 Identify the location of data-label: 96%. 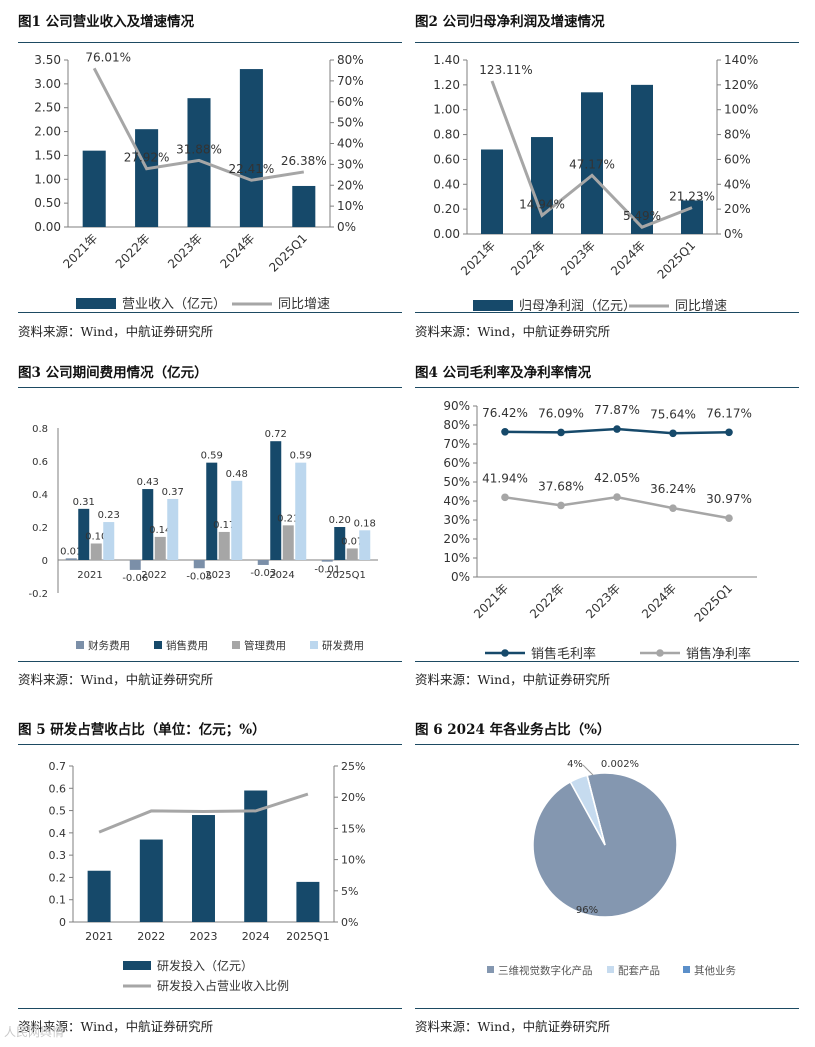
(587, 910).